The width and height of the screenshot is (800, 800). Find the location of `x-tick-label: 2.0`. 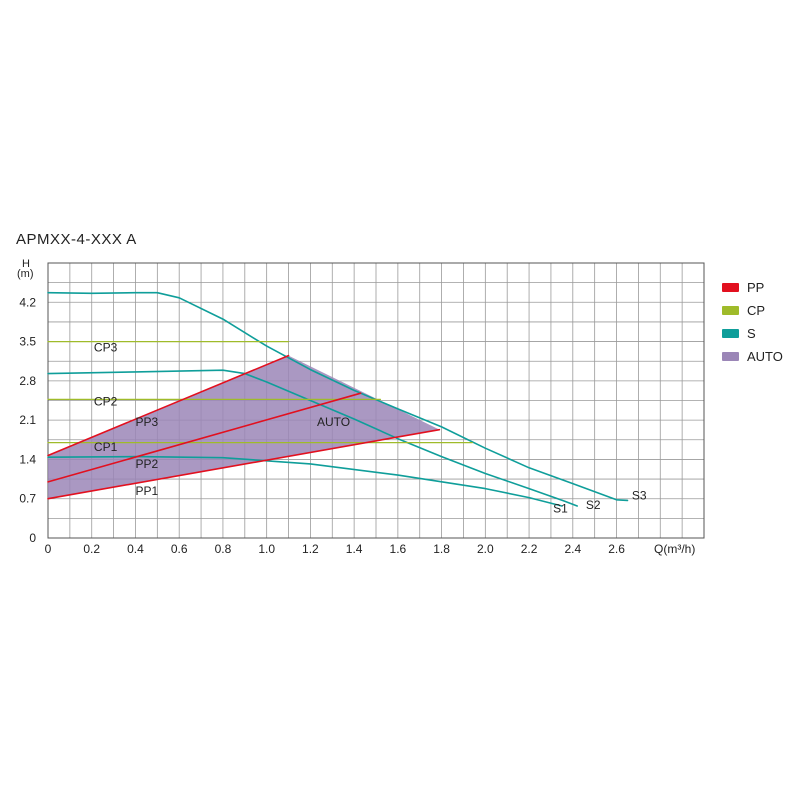

x-tick-label: 2.0 is located at coordinates (485, 549).